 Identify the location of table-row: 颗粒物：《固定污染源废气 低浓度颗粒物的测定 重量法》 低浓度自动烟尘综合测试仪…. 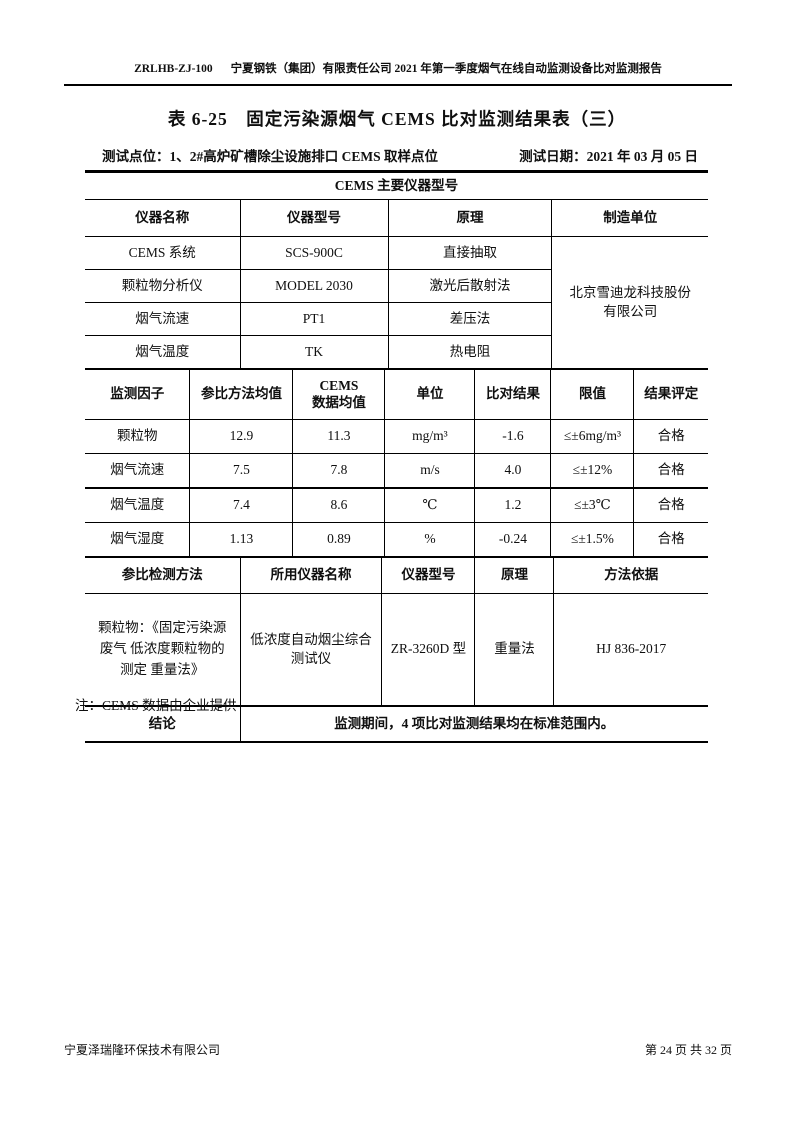
(396, 650).